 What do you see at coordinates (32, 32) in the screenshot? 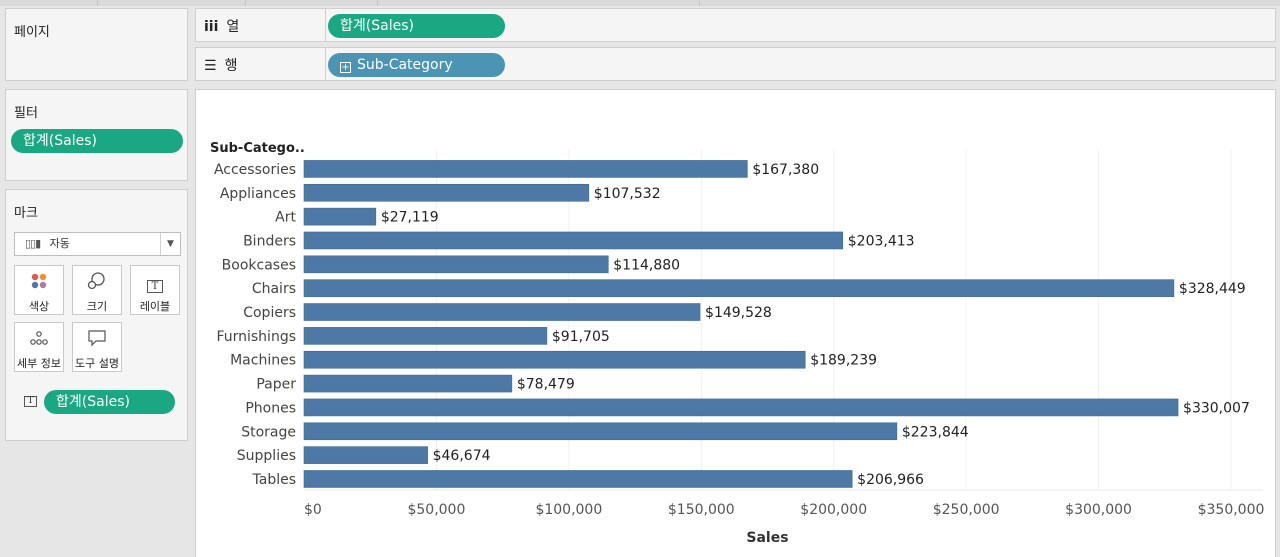
I see `pages-title: 페이지` at bounding box center [32, 32].